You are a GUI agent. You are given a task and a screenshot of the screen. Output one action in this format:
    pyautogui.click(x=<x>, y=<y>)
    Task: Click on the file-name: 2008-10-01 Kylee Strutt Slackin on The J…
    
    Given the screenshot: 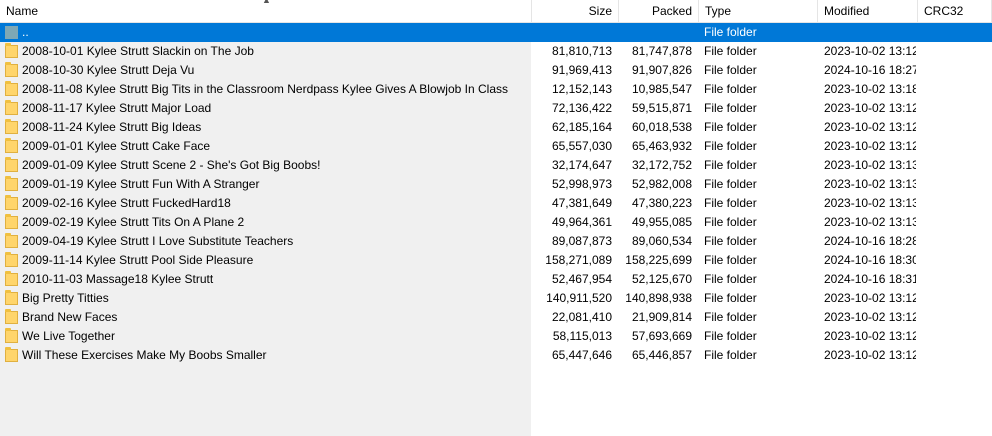 What is the action you would take?
    pyautogui.click(x=138, y=51)
    